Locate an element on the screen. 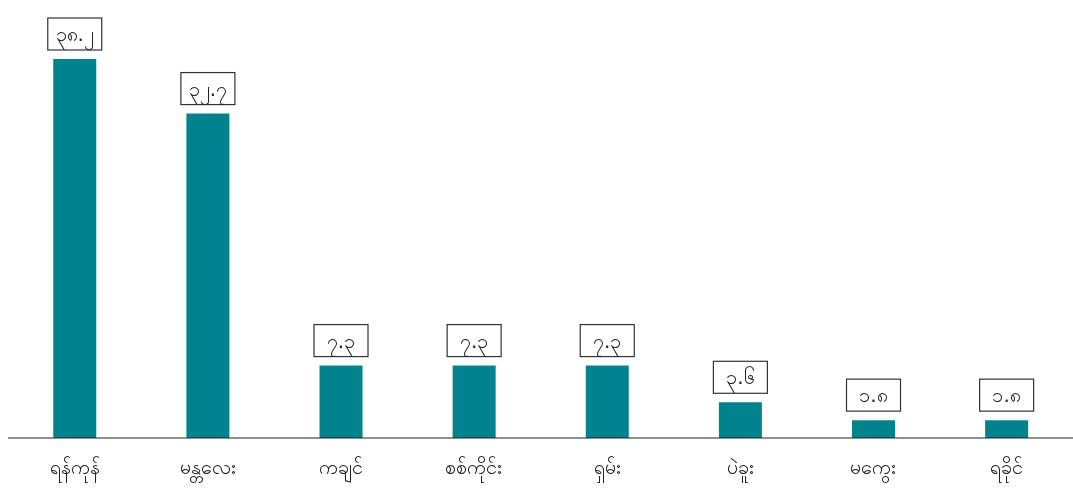 Image resolution: width=1073 pixels, height=496 pixels. data-label: ၃.၆ is located at coordinates (740, 379).